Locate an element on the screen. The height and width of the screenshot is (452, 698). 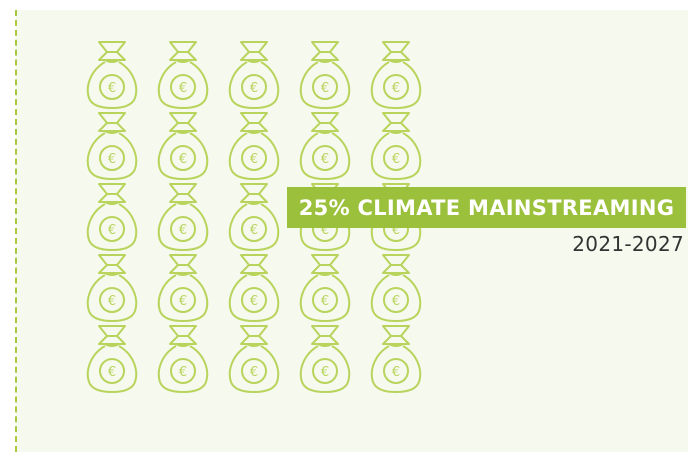
climate-mainstreaming-banner: 25% CLIMATE MAINSTREAMING is located at coordinates (486, 207).